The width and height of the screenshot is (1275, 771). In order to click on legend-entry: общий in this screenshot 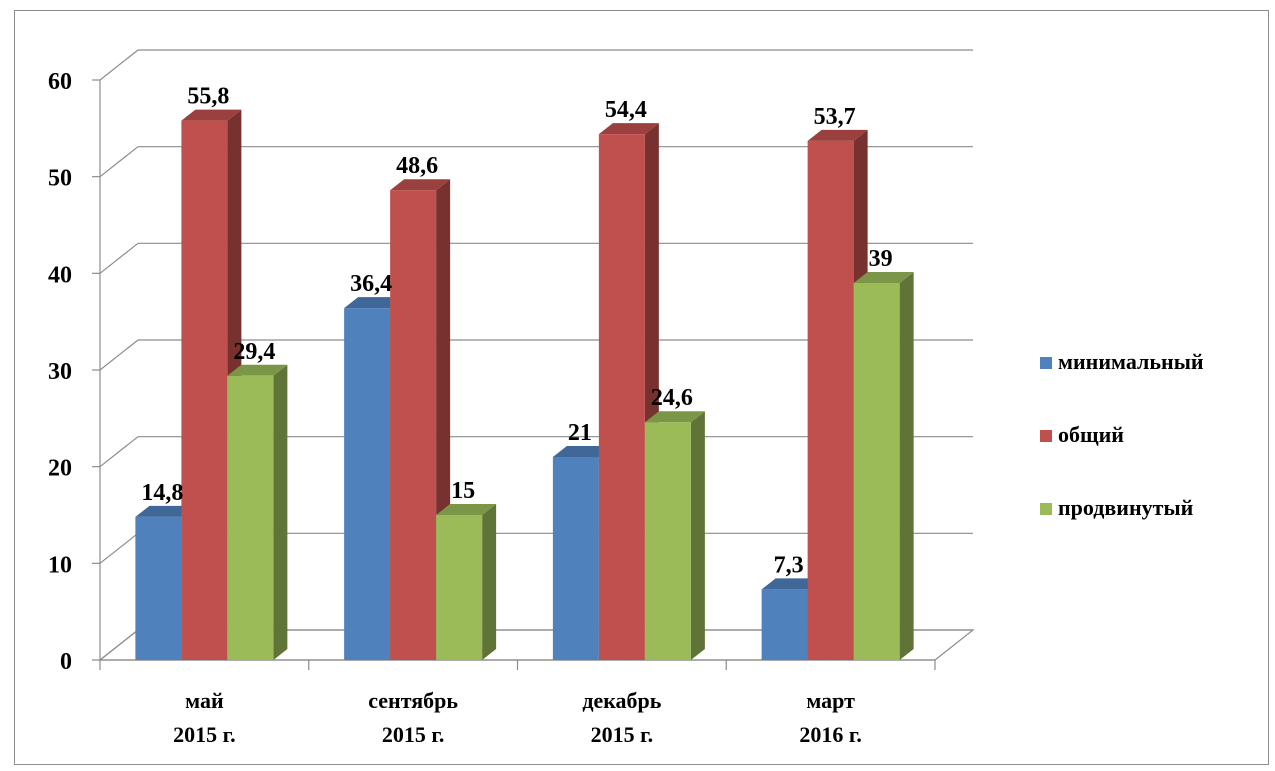, I will do `click(1082, 434)`.